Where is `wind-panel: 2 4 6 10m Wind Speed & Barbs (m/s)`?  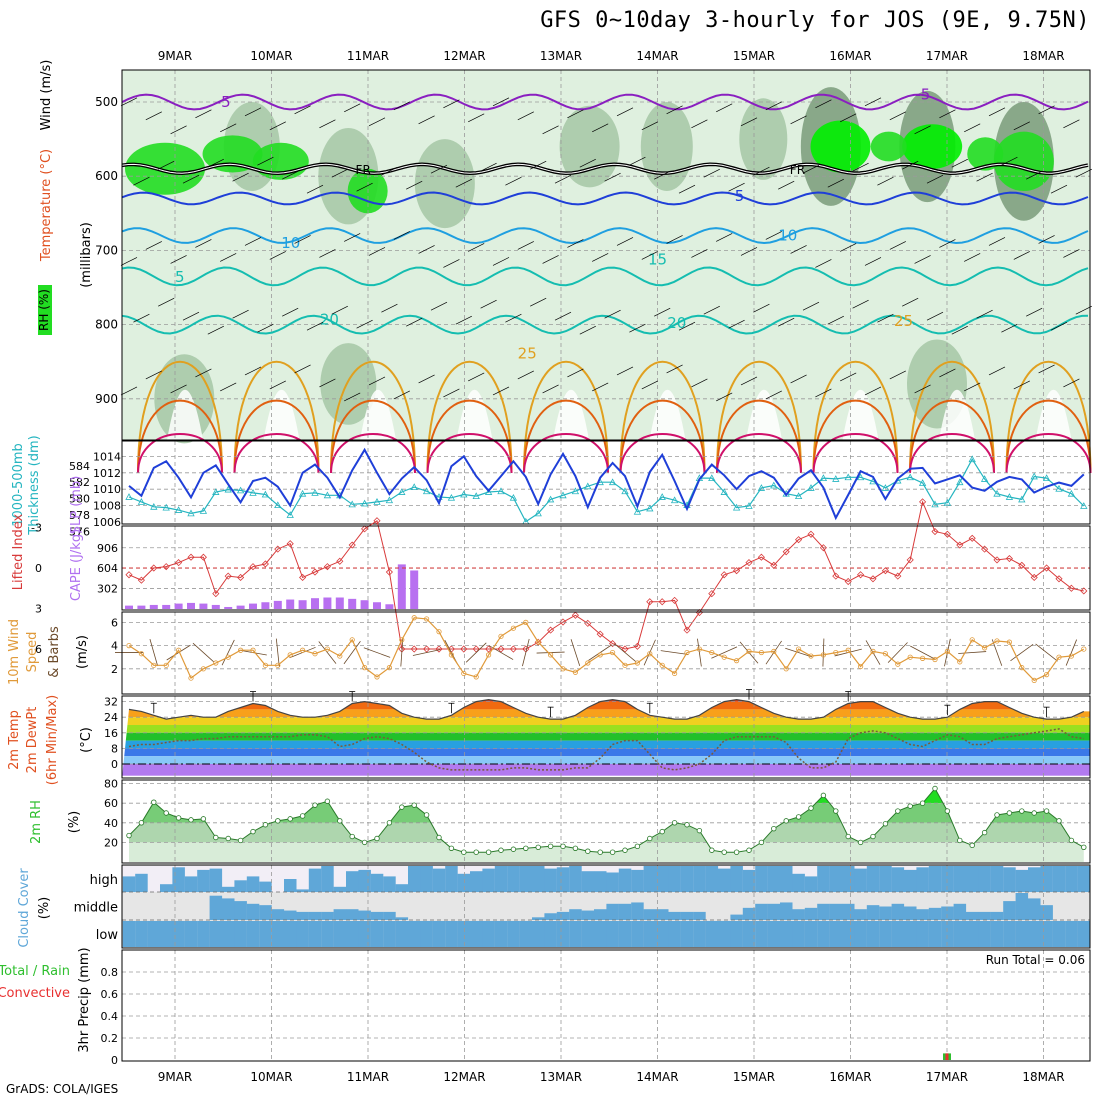 wind-panel: 2 4 6 10m Wind Speed & Barbs (m/s) is located at coordinates (549, 653).